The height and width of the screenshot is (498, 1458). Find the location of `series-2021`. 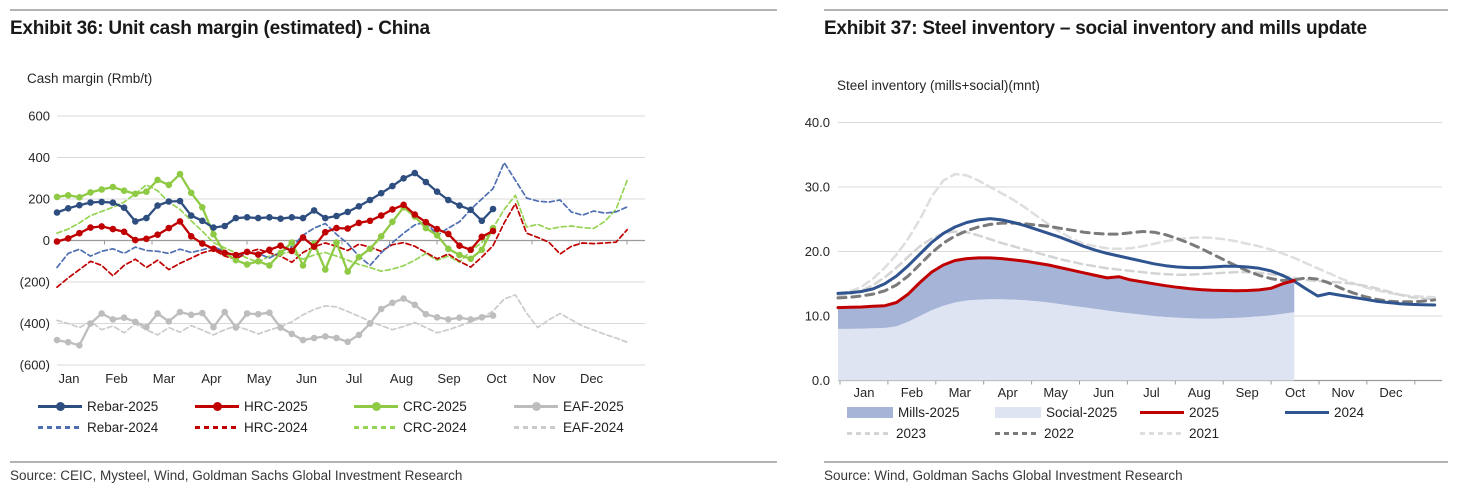

series-2021 is located at coordinates (1136, 235).